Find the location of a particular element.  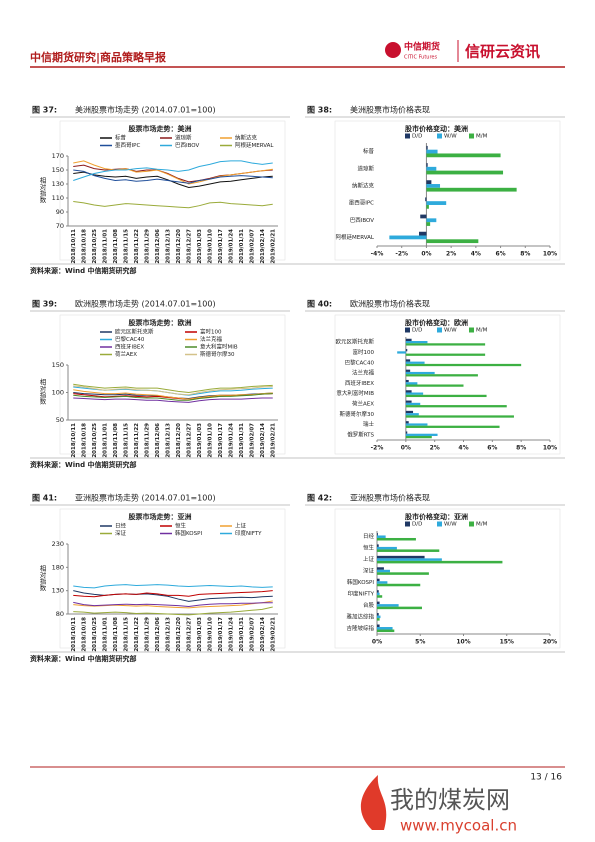

figure-caption: 欧洲股票市场价格表现 is located at coordinates (390, 304).